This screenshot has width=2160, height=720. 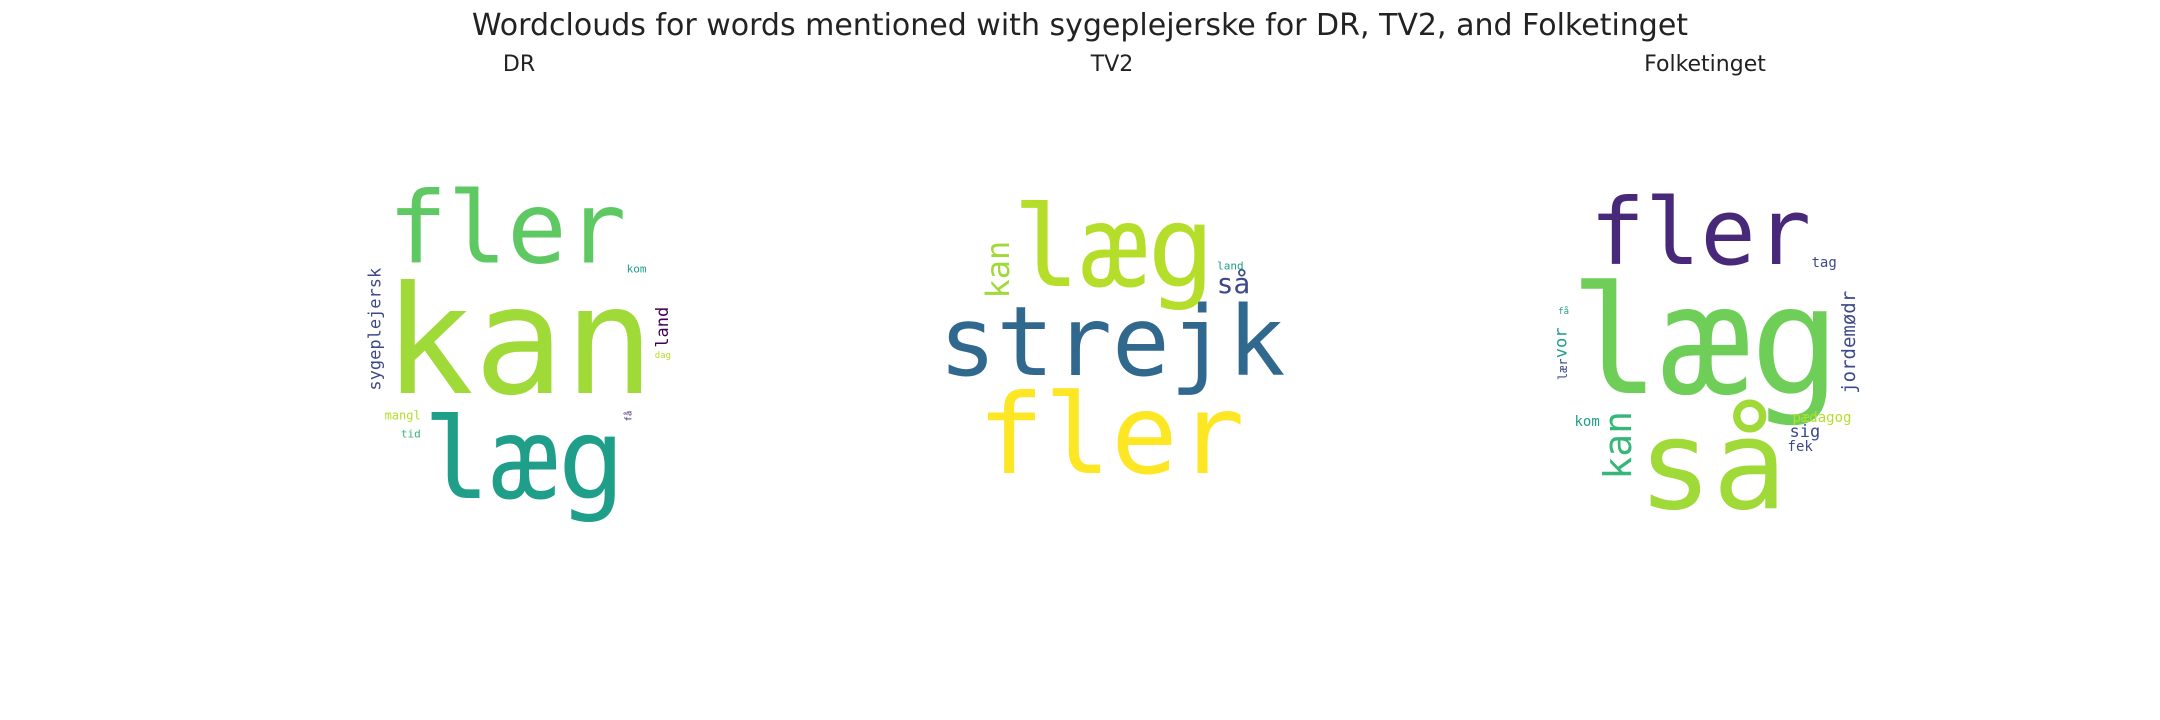 What do you see at coordinates (1821, 418) in the screenshot?
I see `word-pædagog: pædagog` at bounding box center [1821, 418].